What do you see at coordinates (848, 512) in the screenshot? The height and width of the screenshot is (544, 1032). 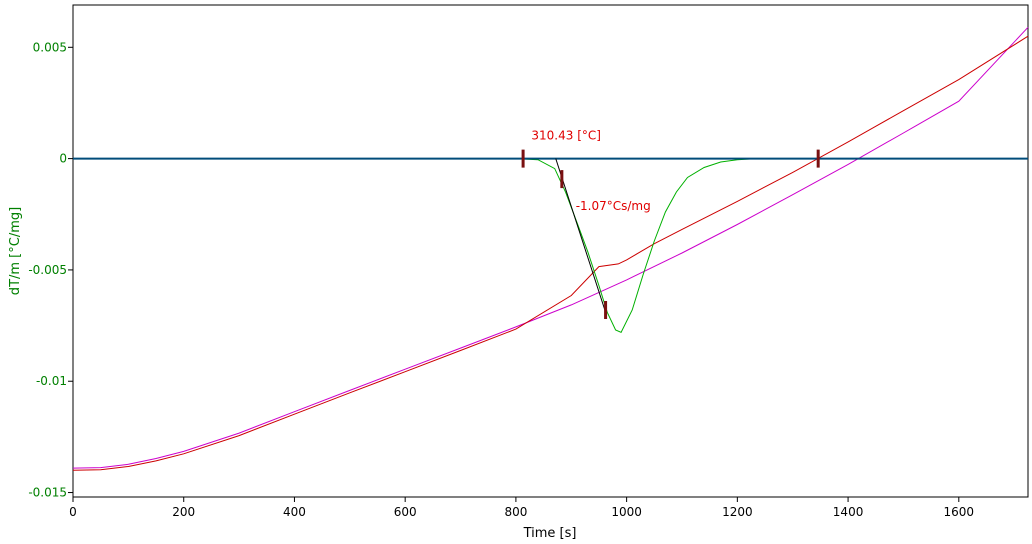 I see `x-tick-label: 1400` at bounding box center [848, 512].